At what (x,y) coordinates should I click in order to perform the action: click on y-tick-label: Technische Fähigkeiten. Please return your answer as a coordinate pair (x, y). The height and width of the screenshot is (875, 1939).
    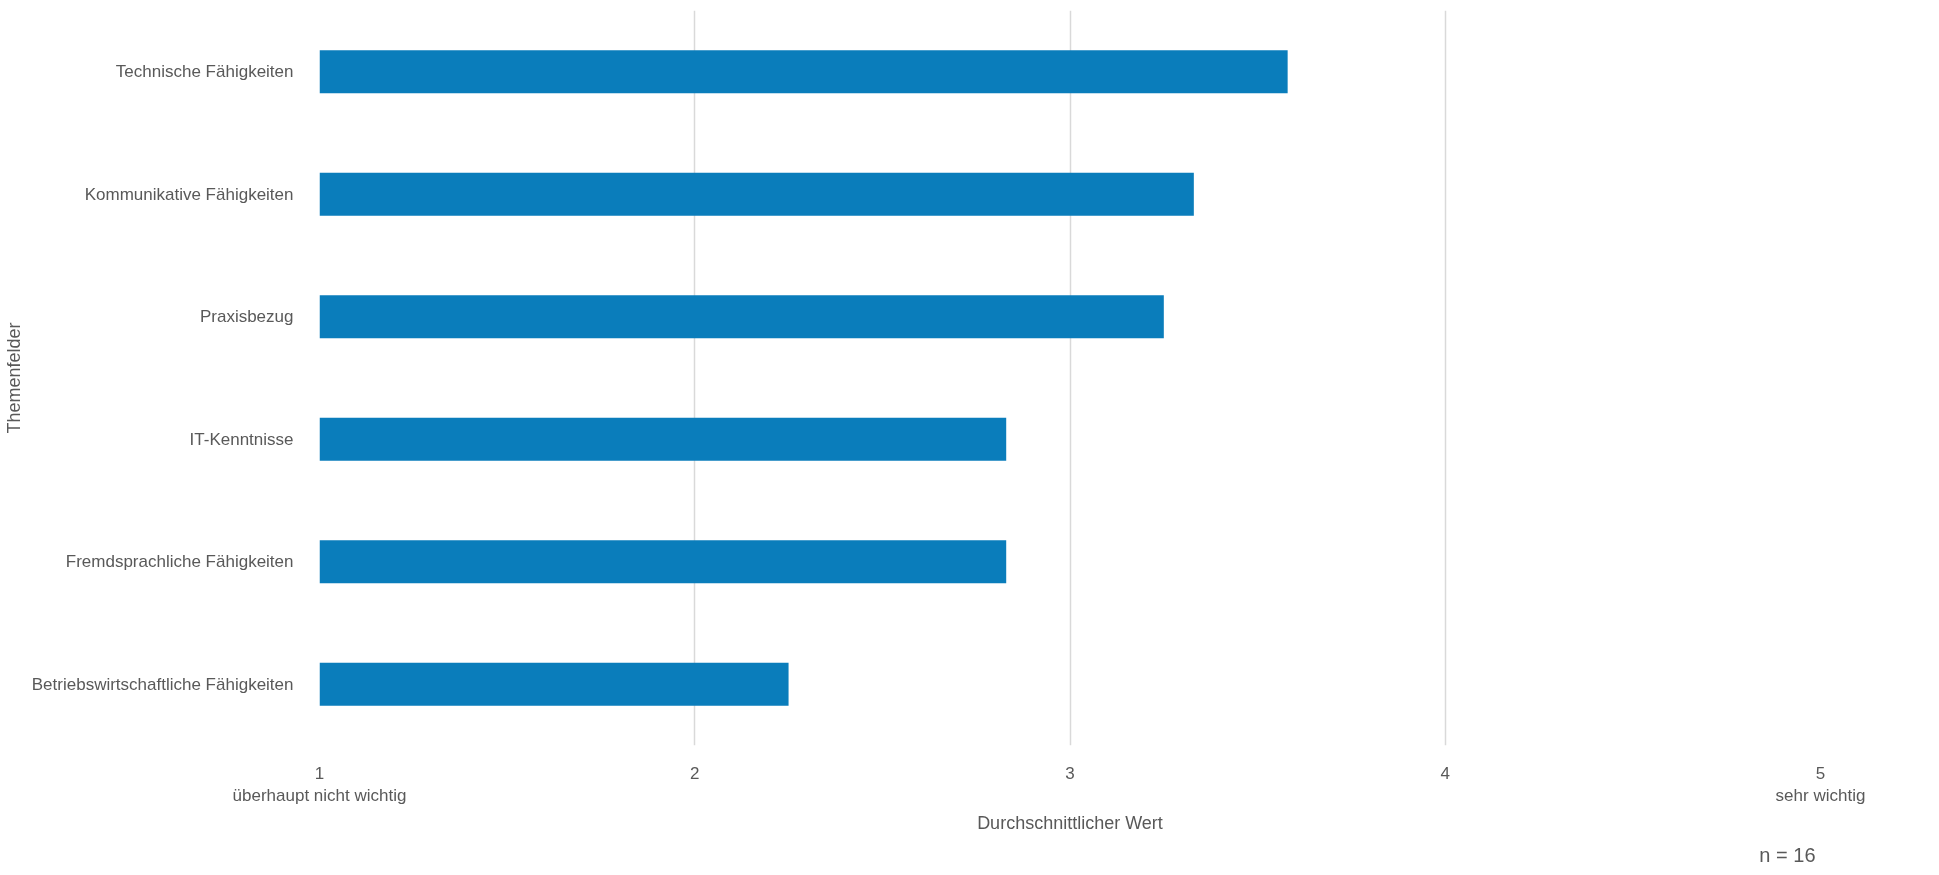
    Looking at the image, I should click on (204, 72).